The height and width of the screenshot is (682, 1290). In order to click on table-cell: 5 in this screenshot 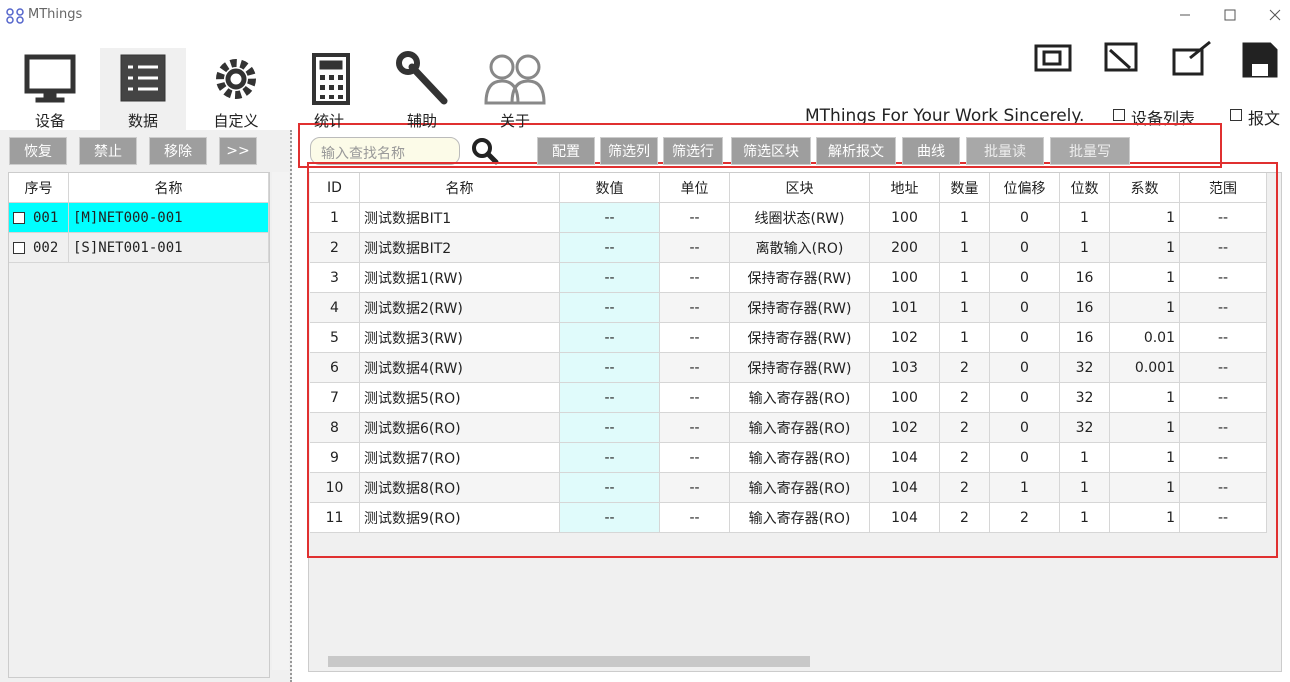, I will do `click(335, 338)`.